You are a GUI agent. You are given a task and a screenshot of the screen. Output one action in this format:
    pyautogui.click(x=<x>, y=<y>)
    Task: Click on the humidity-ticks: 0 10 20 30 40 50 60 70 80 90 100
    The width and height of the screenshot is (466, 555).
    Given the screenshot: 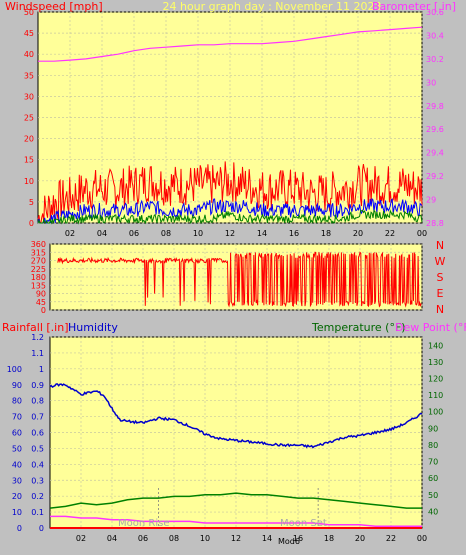 What is the action you would take?
    pyautogui.click(x=14, y=449)
    